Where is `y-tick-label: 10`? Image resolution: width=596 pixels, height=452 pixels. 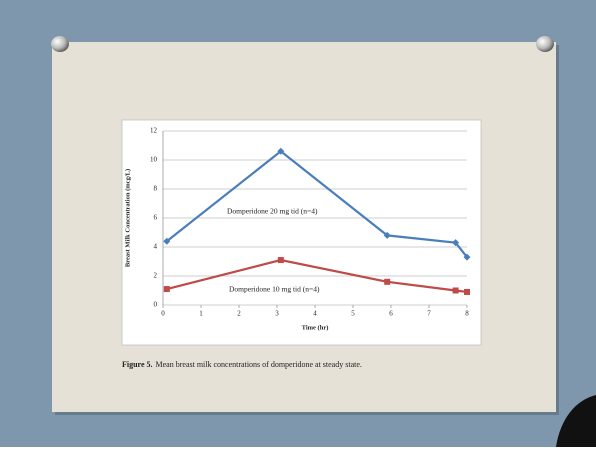 y-tick-label: 10 is located at coordinates (154, 160).